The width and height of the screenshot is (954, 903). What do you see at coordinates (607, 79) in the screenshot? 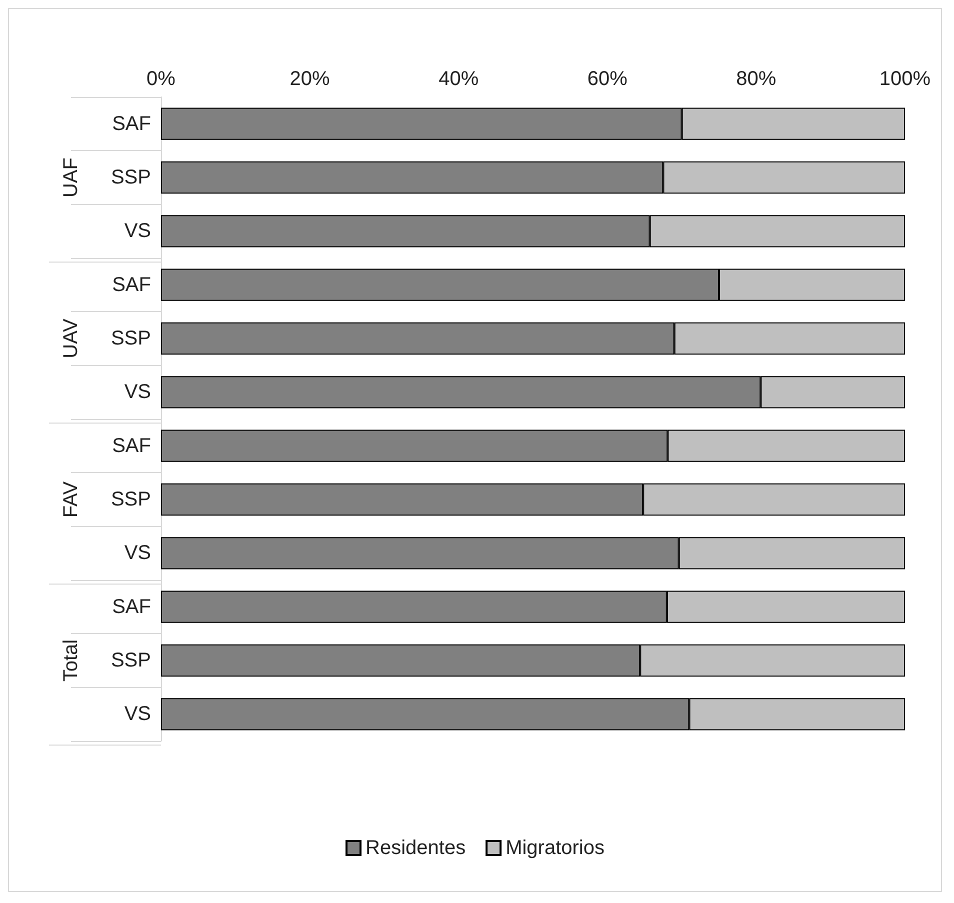
I see `x-tick-label: 60%` at bounding box center [607, 79].